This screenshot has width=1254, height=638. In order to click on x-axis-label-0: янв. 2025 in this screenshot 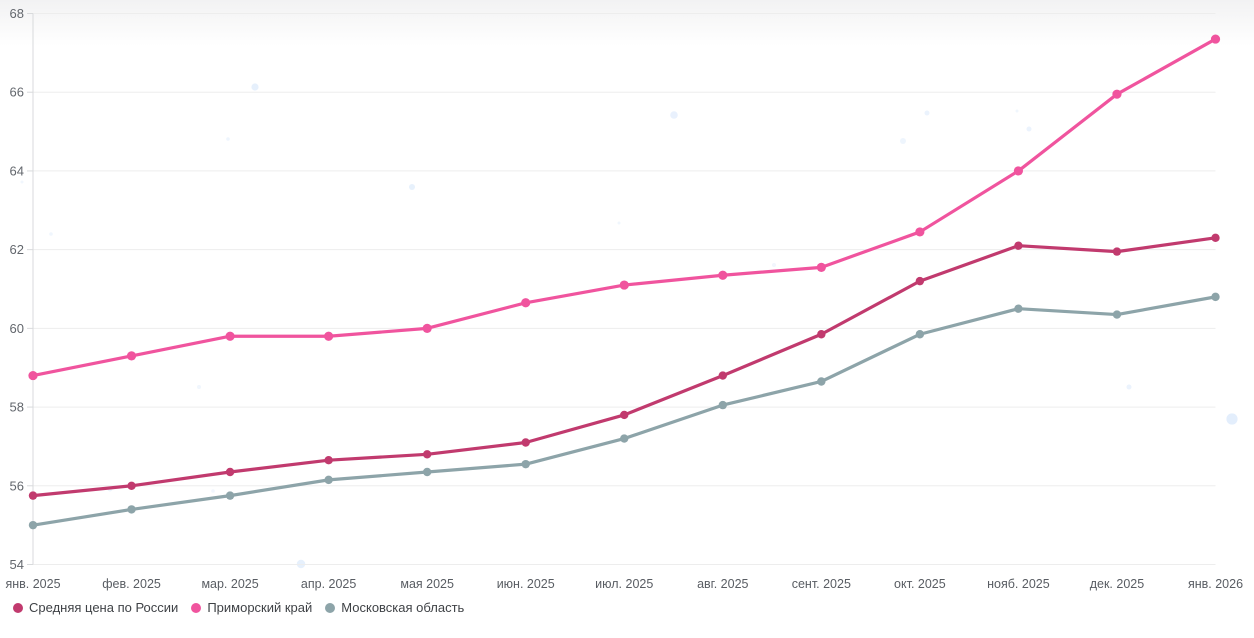, I will do `click(32, 584)`.